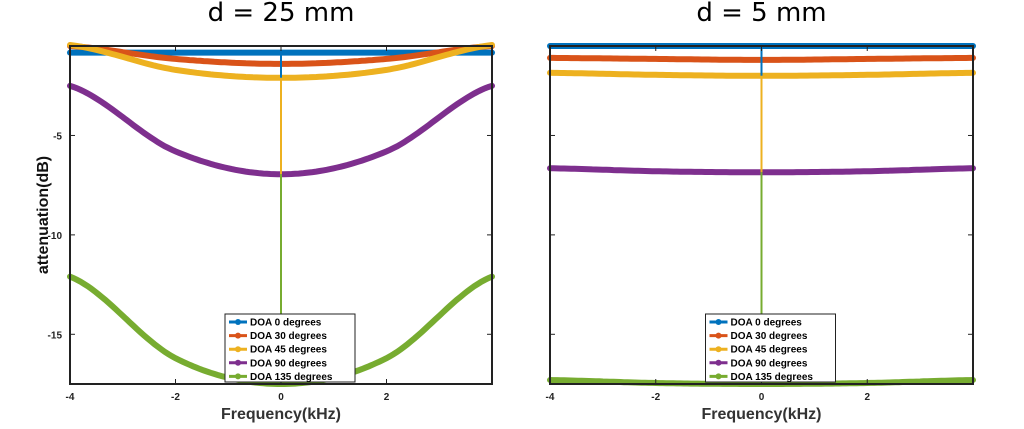  I want to click on y-tick-label: -10, so click(55, 236).